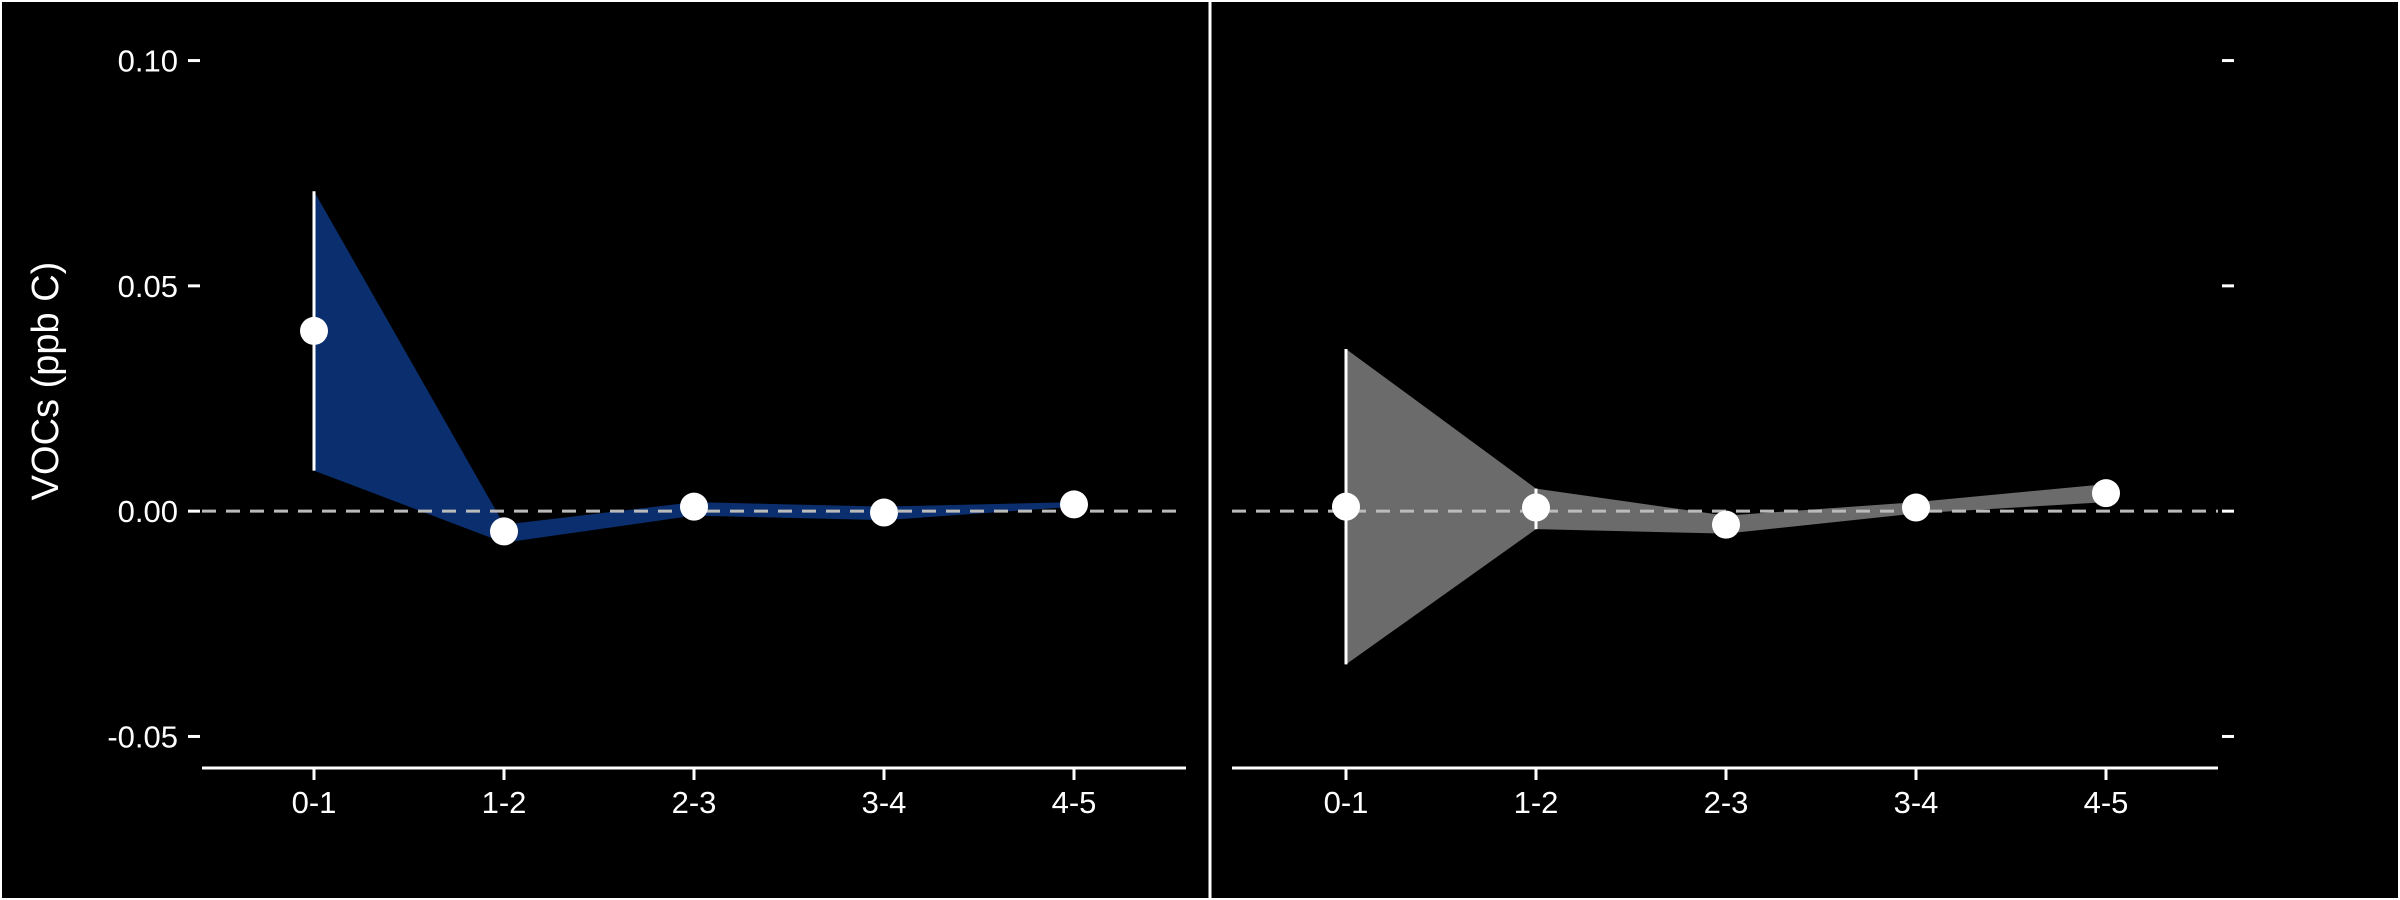 The height and width of the screenshot is (900, 2400). I want to click on y-tick-label: 0.10, so click(148, 61).